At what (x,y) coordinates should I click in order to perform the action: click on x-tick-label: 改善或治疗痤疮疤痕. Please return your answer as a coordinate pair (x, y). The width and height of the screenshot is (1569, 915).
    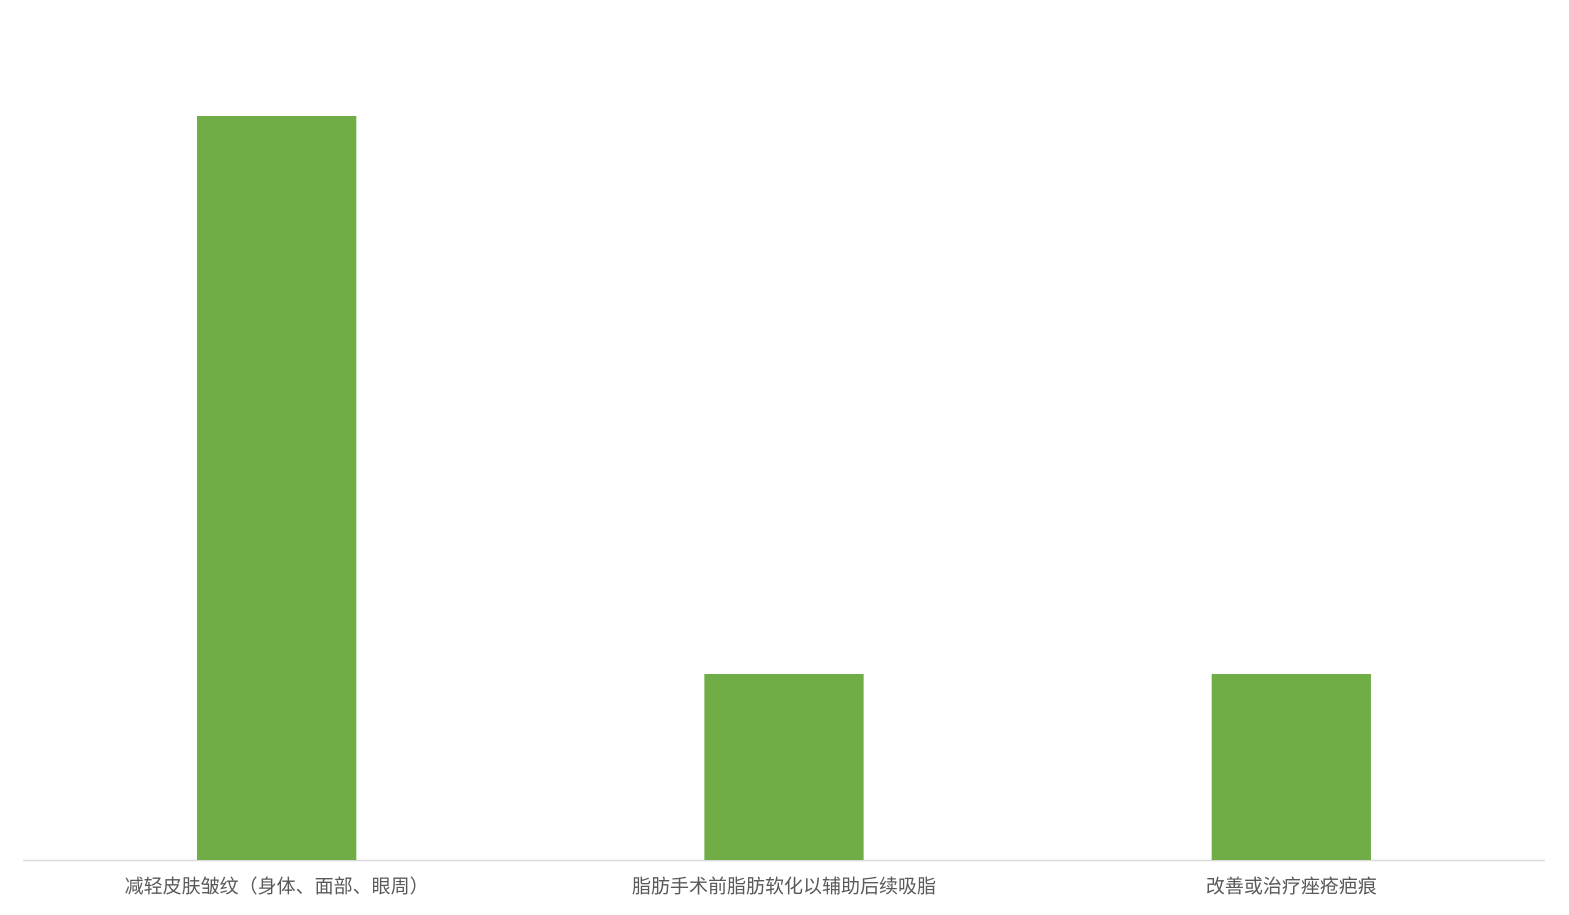
    Looking at the image, I should click on (1291, 887).